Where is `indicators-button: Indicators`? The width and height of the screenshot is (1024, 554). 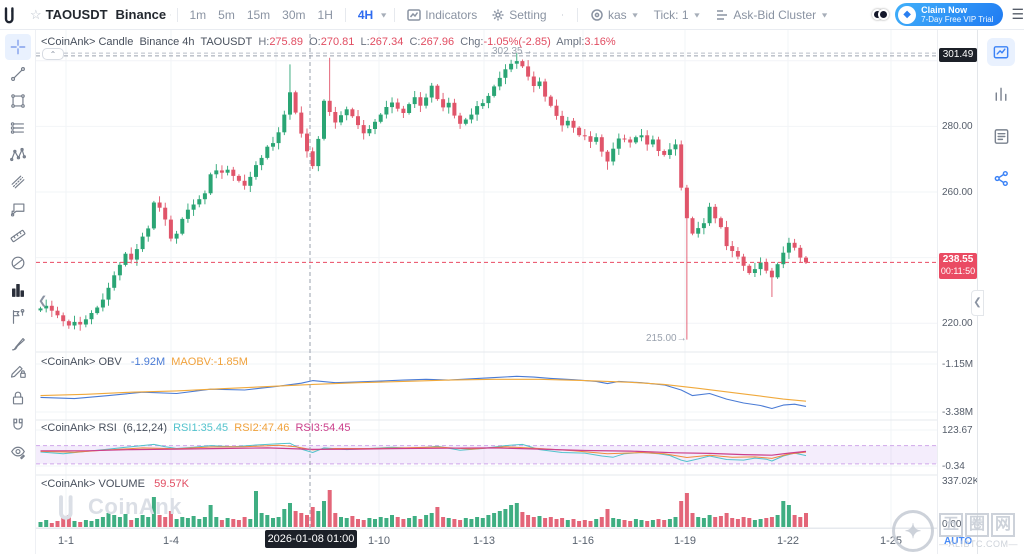 indicators-button: Indicators is located at coordinates (442, 15).